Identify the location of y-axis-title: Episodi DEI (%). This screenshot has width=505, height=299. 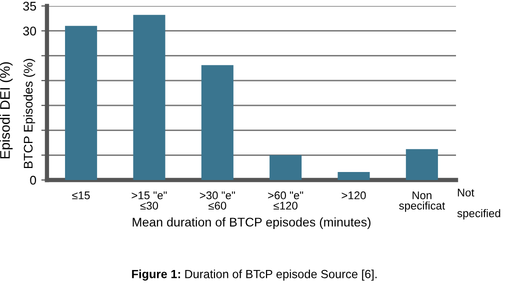
(6, 110).